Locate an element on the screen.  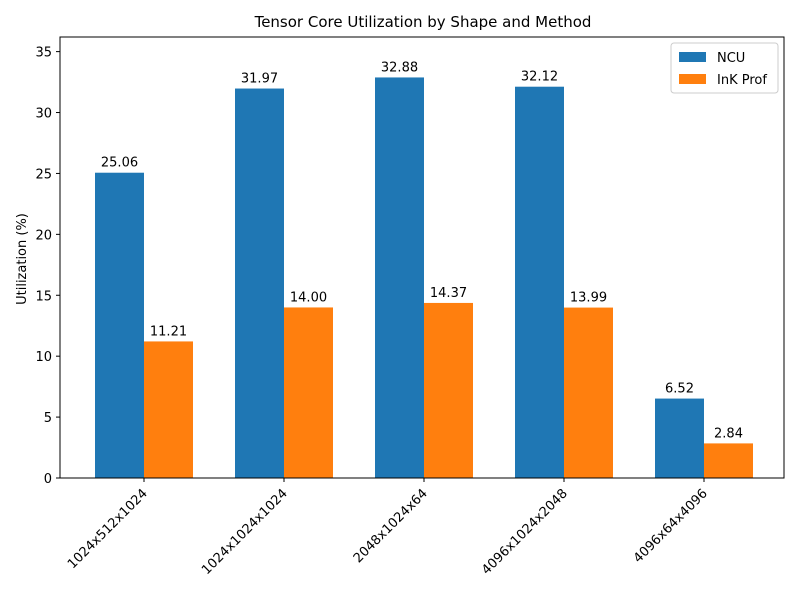
legend: NCU InK Prof is located at coordinates (724, 68).